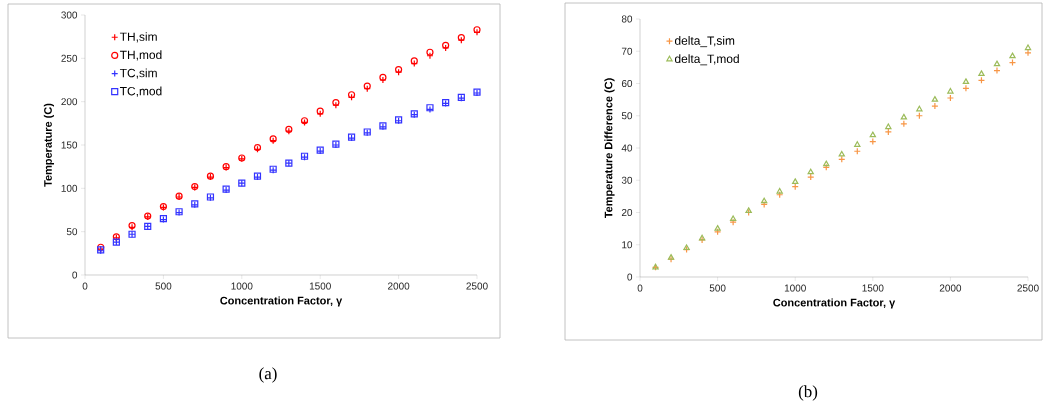 This screenshot has height=415, width=1044. Describe the element at coordinates (627, 212) in the screenshot. I see `y-tick-label: 20` at that location.